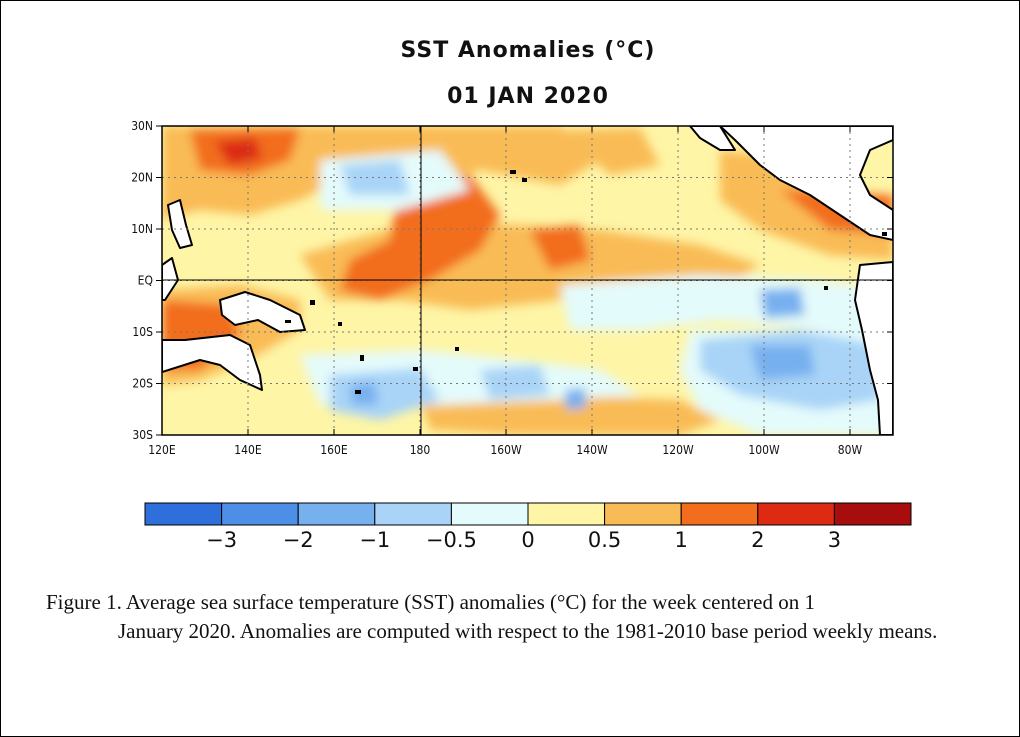 The height and width of the screenshot is (737, 1020). Describe the element at coordinates (506, 450) in the screenshot. I see `x-tick-label: 160W` at that location.